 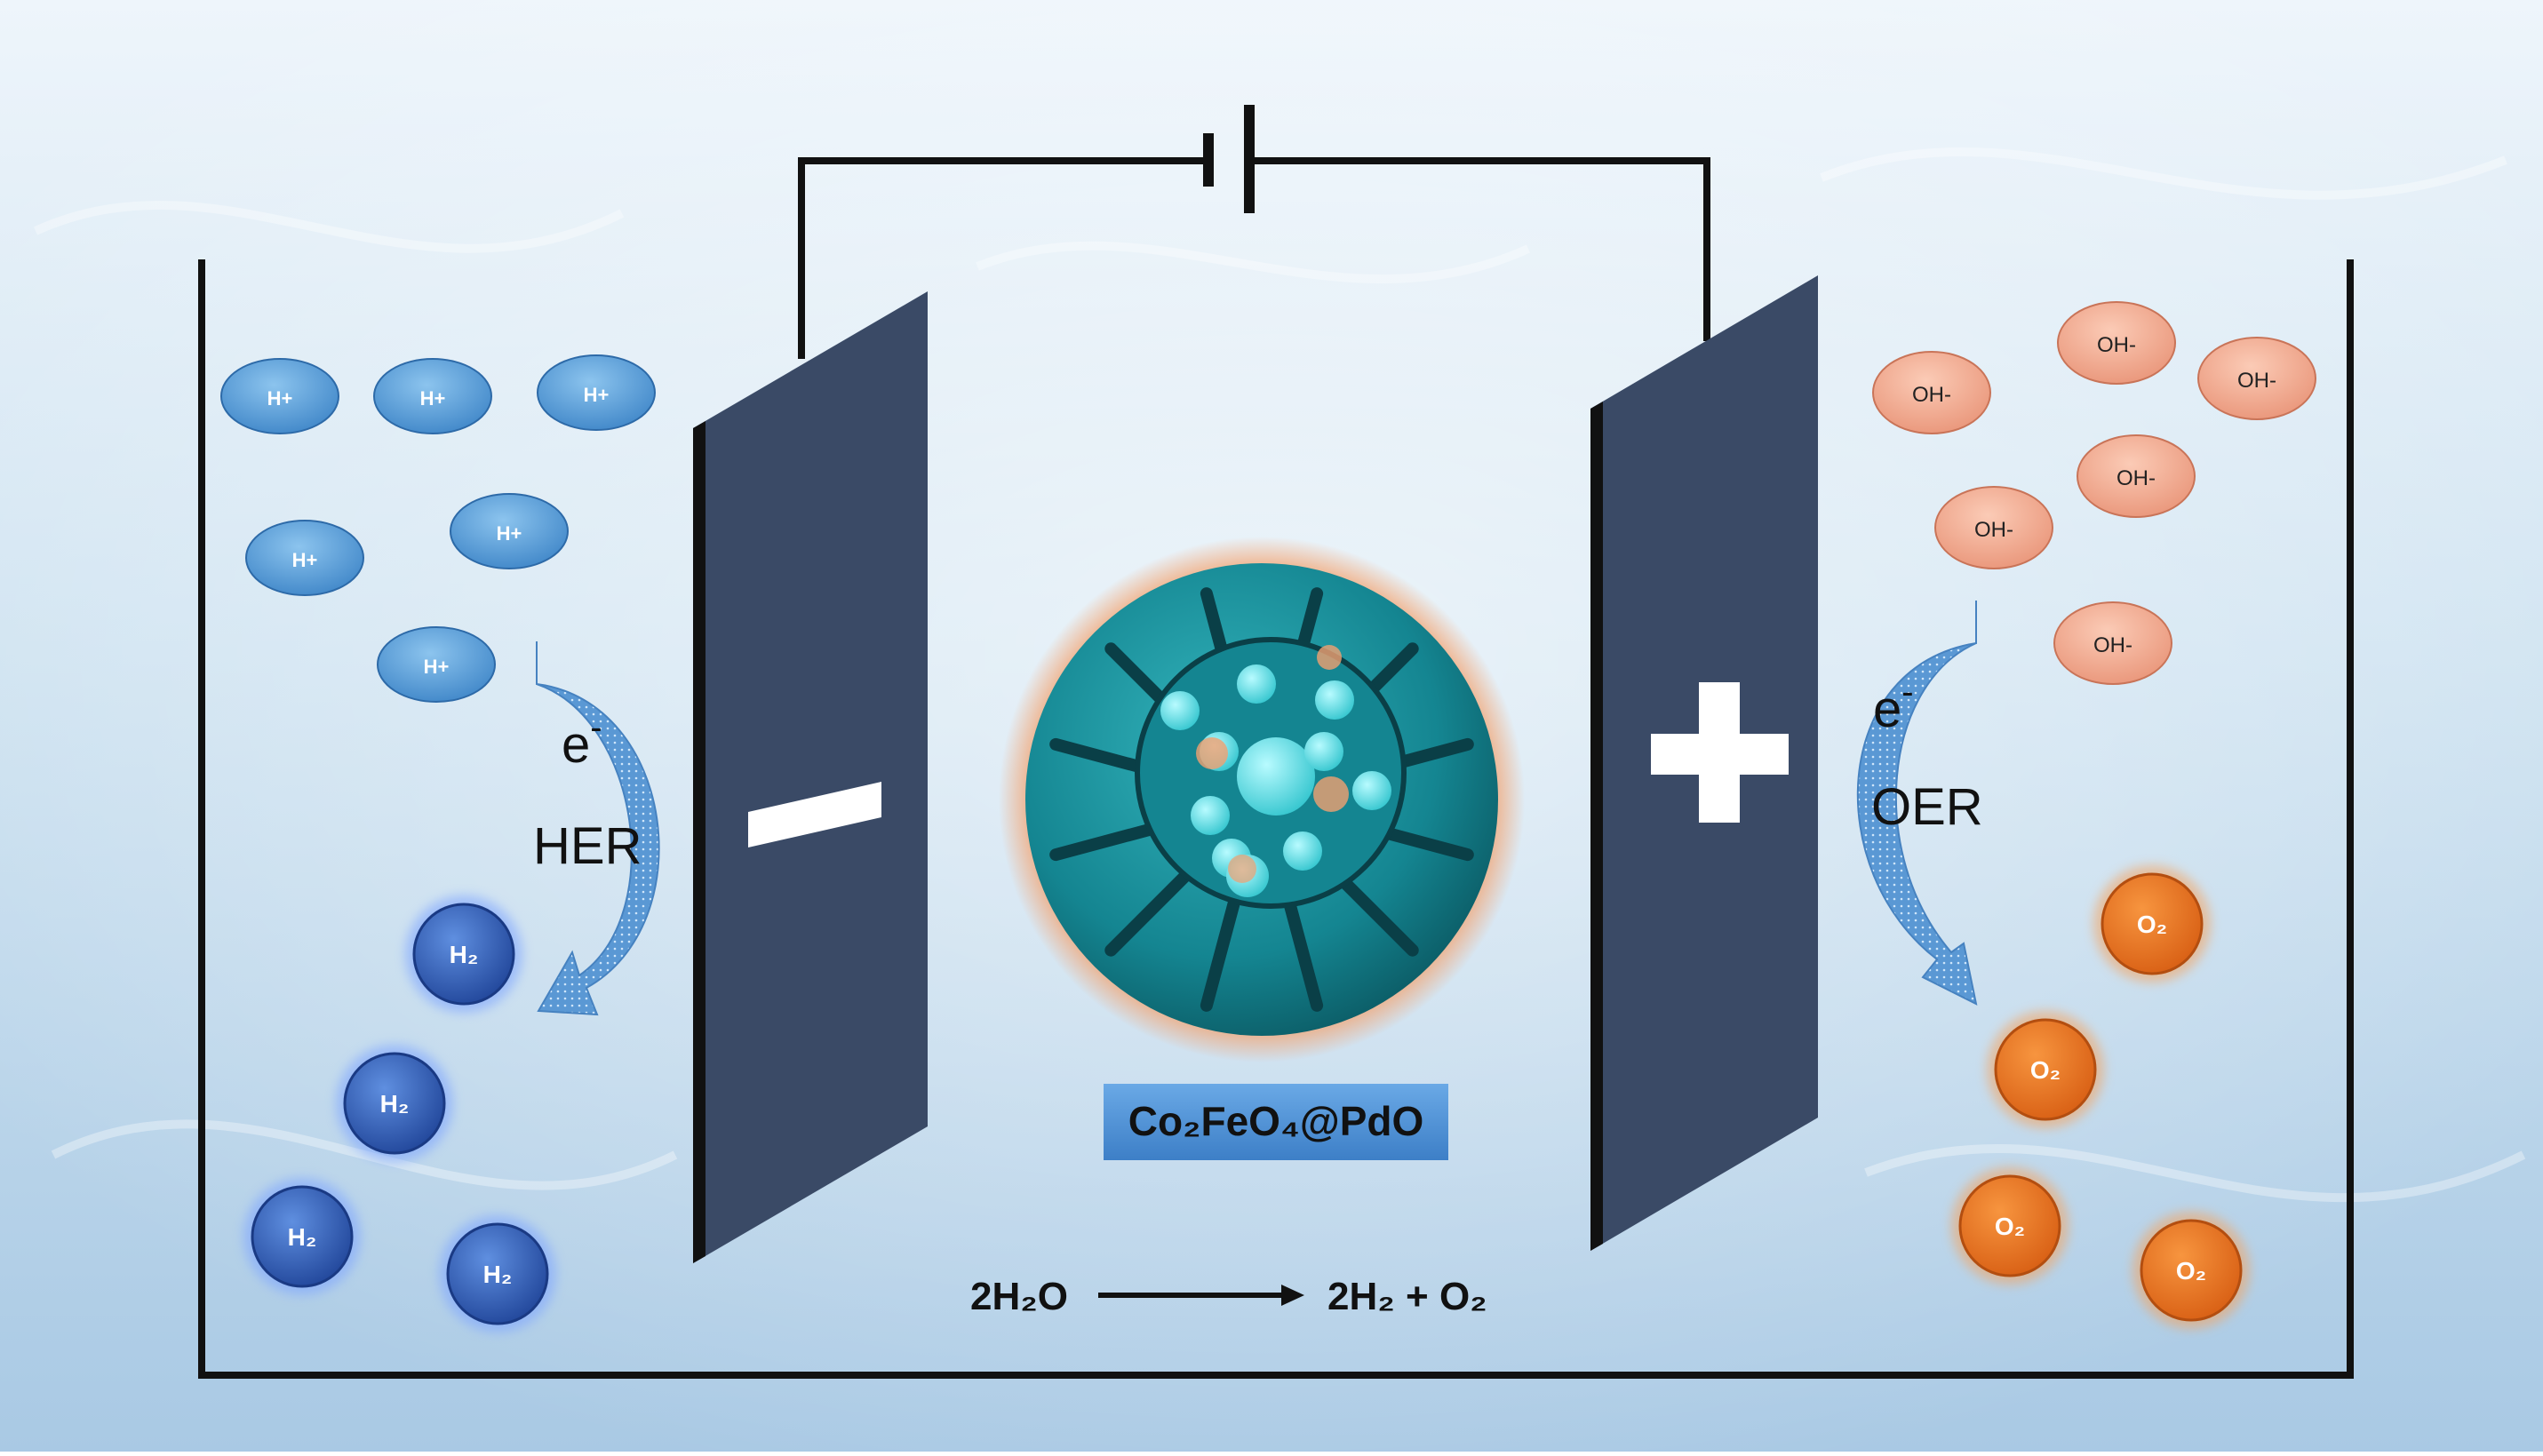 What do you see at coordinates (582, 741) in the screenshot?
I see `her-electron-label: e-` at bounding box center [582, 741].